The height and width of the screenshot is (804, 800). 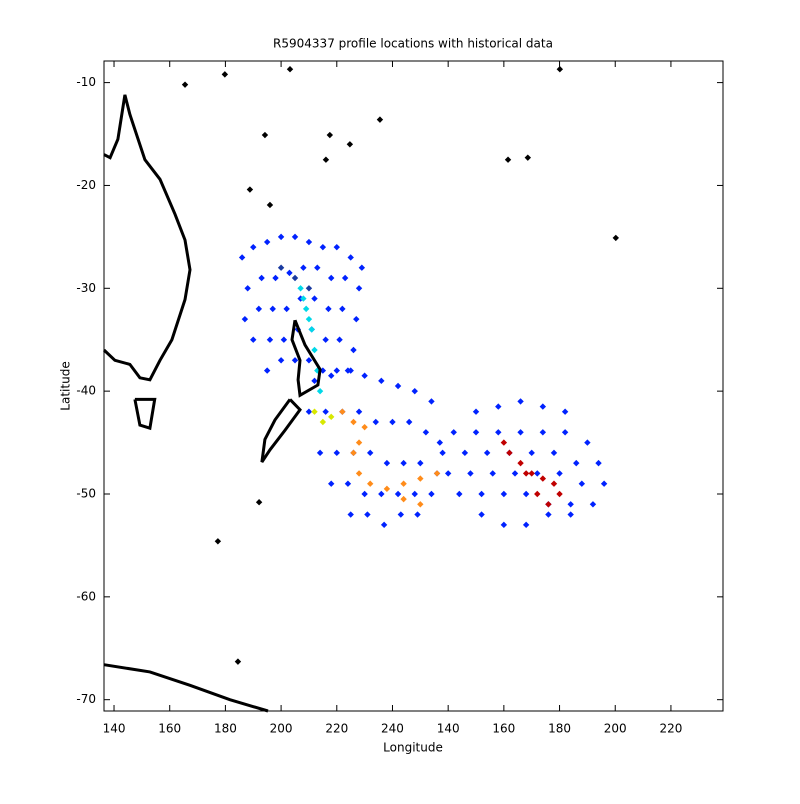 I want to click on y-tick-label: -20, so click(x=86, y=185).